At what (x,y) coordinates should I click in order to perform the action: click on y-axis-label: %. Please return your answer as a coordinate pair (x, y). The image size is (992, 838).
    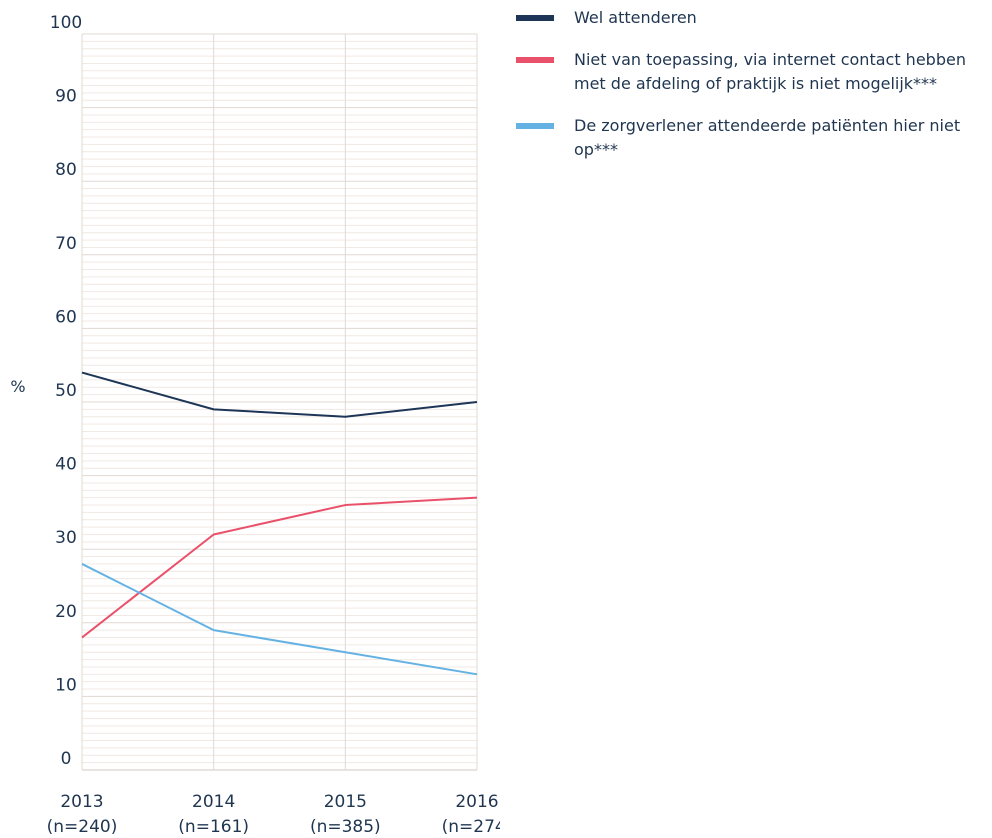
    Looking at the image, I should click on (17, 386).